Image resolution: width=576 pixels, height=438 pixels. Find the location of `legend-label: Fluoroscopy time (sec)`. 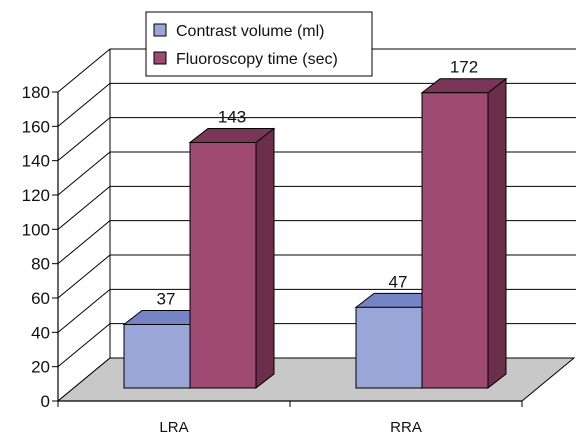

legend-label: Fluoroscopy time (sec) is located at coordinates (257, 59).